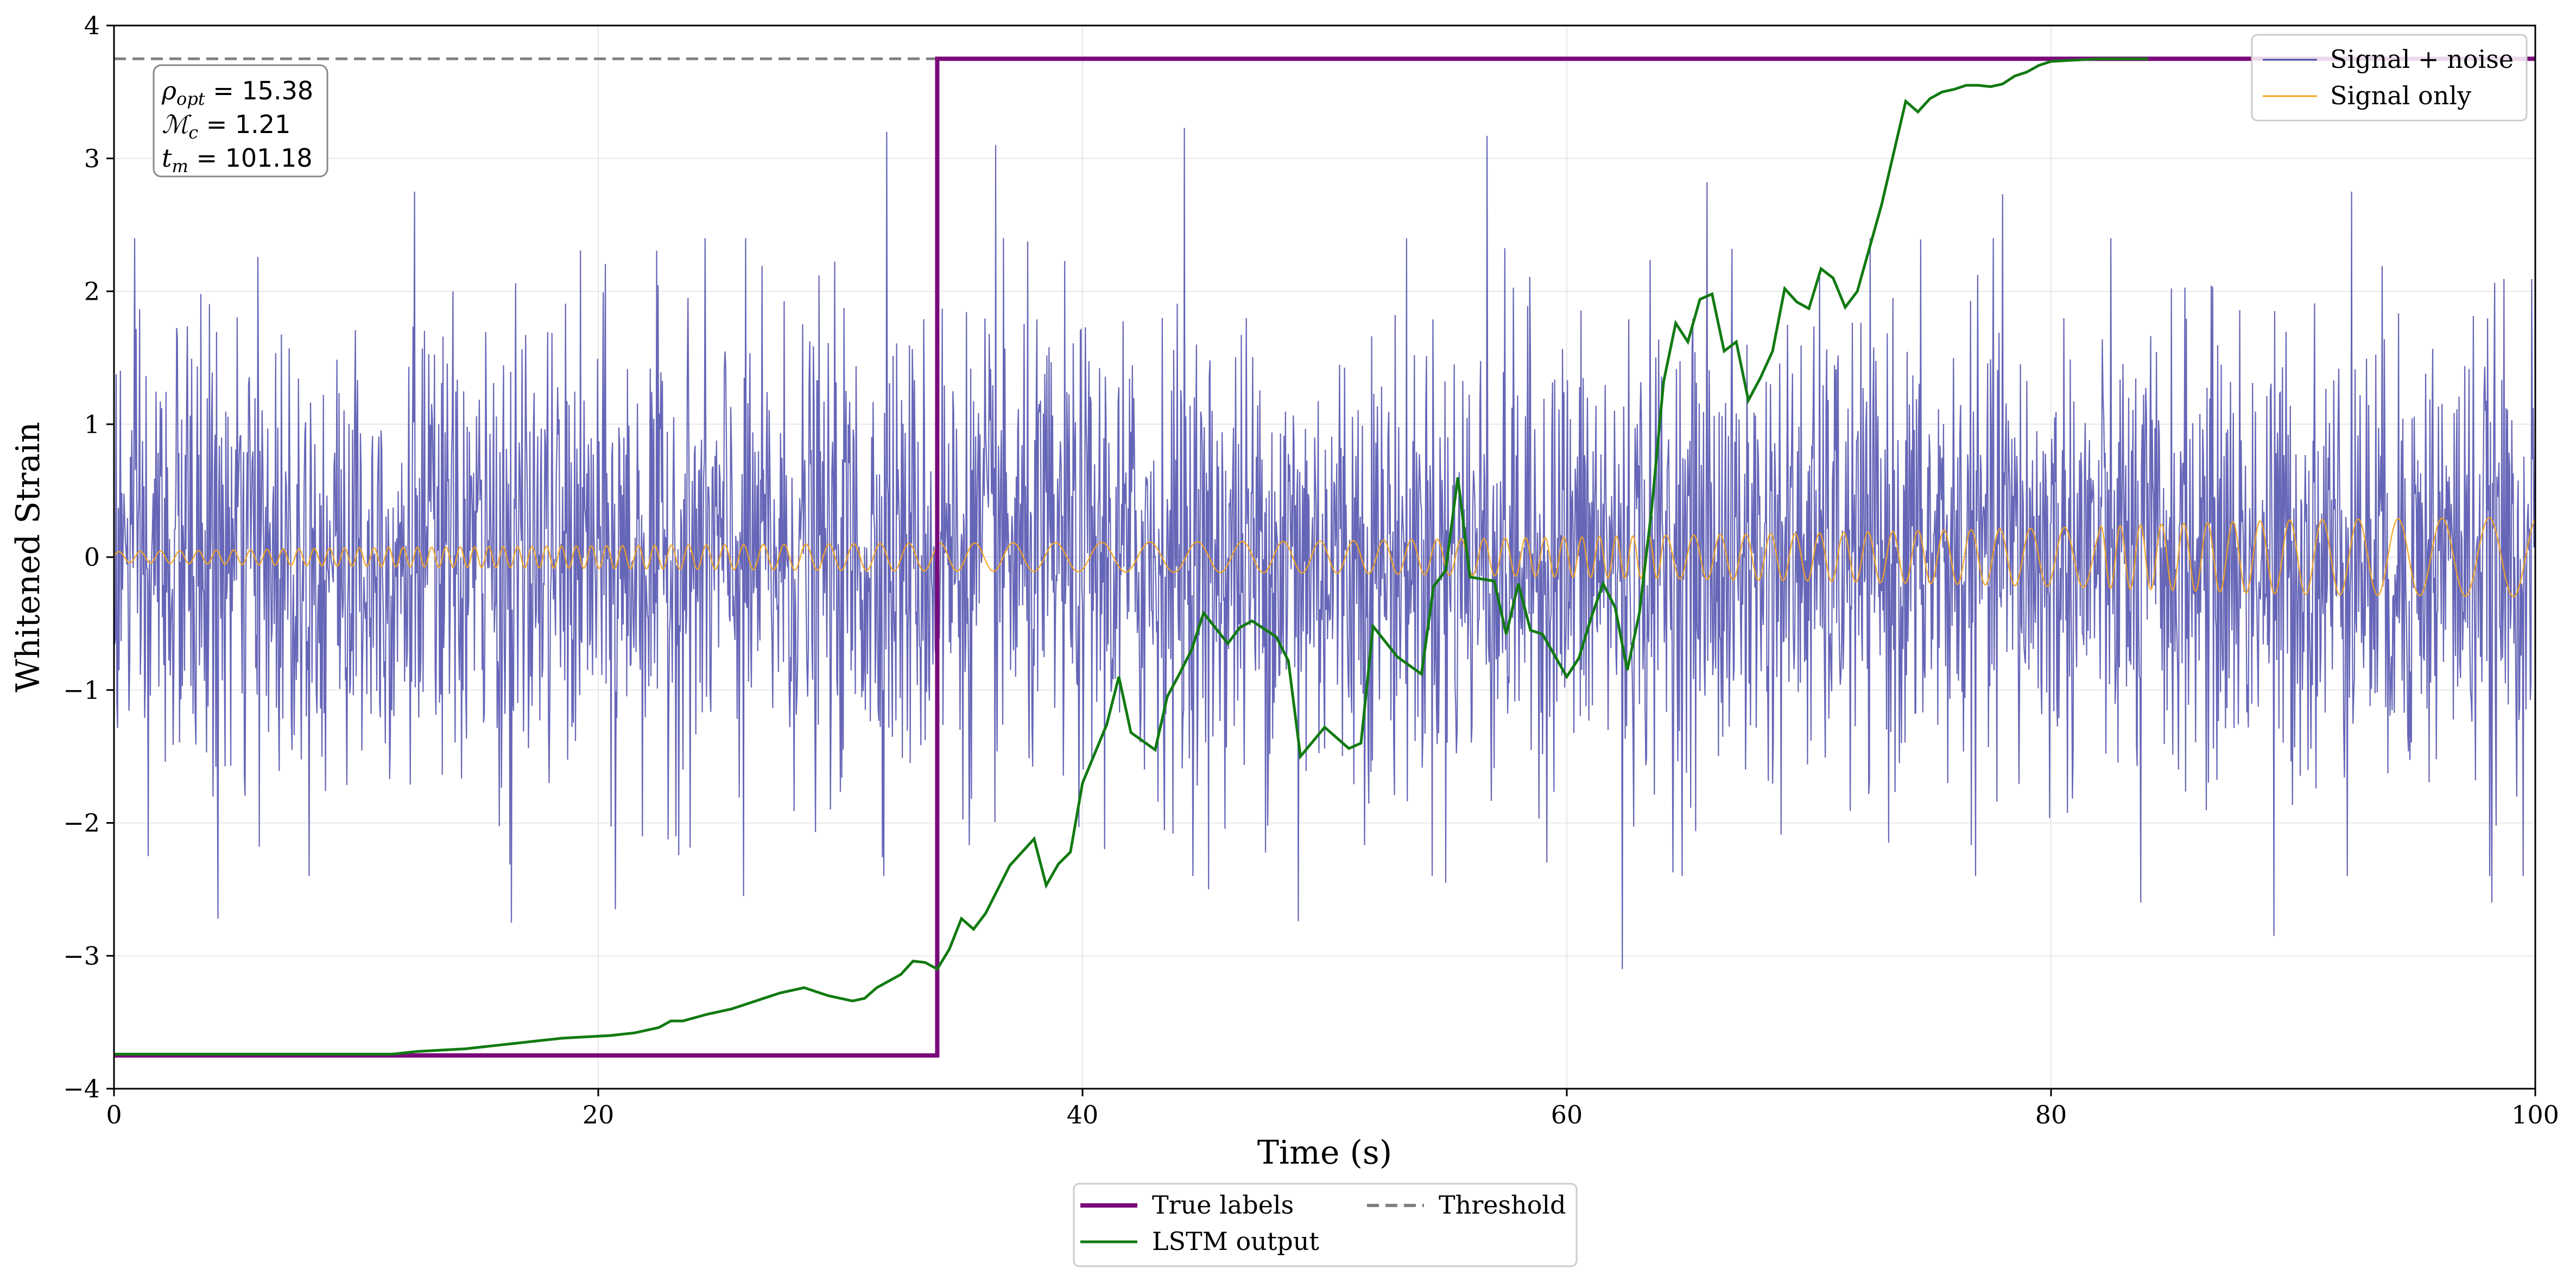  I want to click on annotation-frame, so click(240, 121).